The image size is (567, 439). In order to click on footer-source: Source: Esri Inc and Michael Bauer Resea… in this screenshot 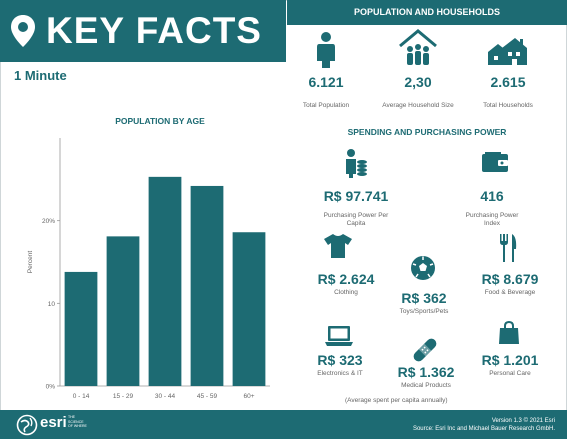, I will do `click(483, 429)`.